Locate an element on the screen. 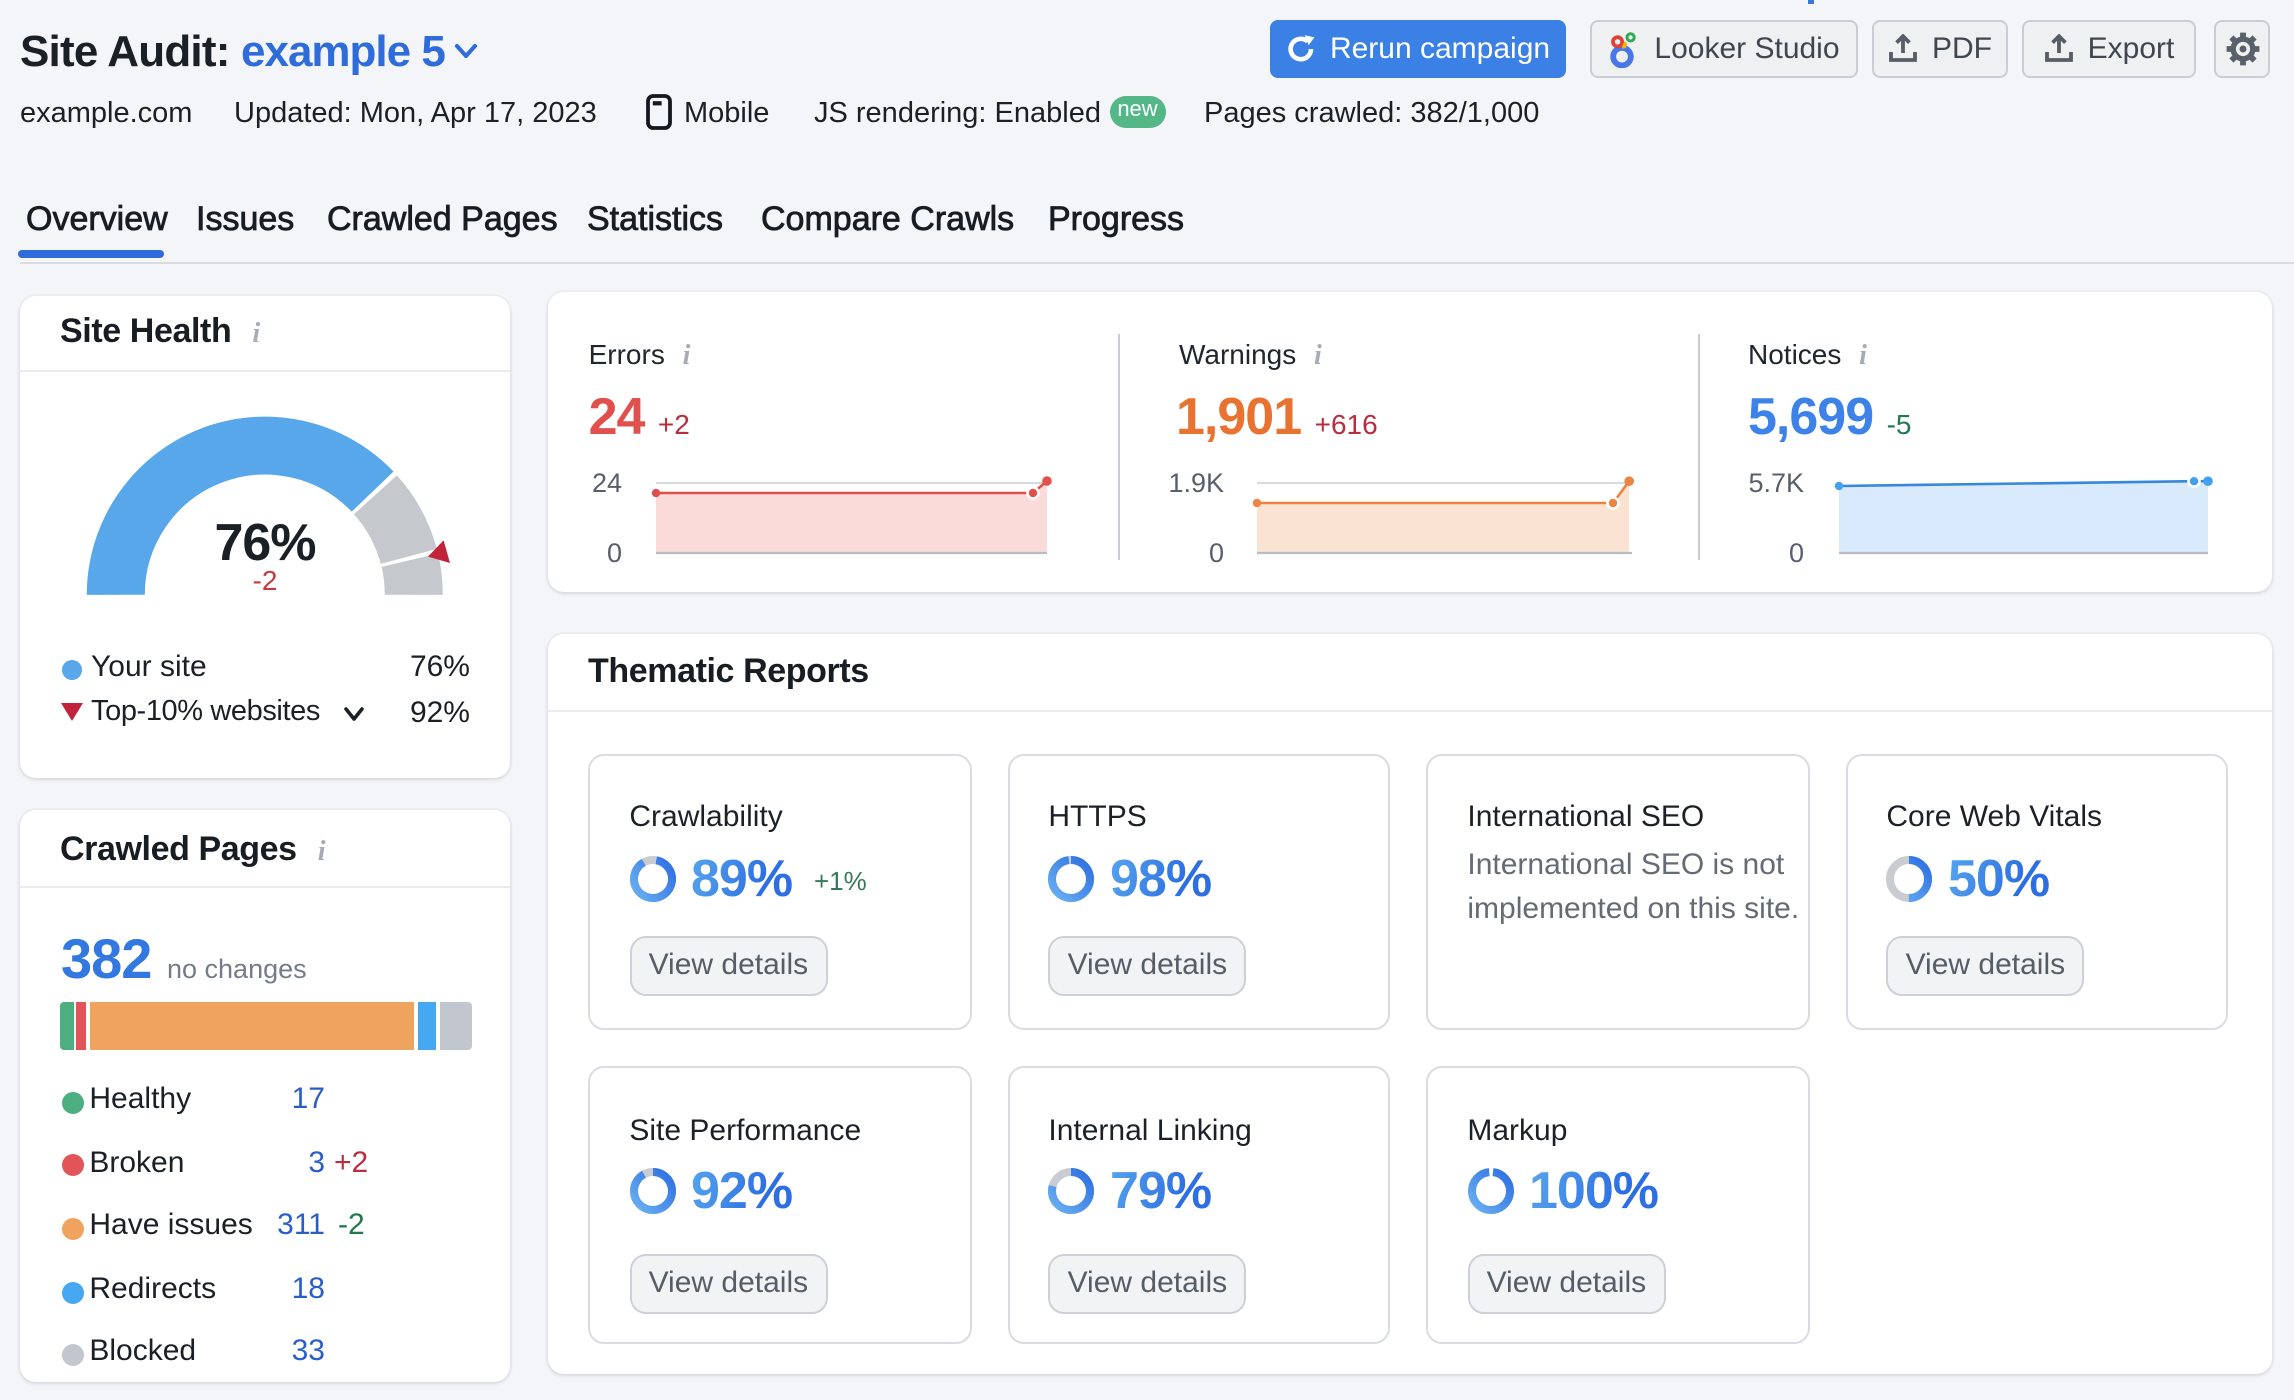 Image resolution: width=2294 pixels, height=1400 pixels. svg-text: 24 is located at coordinates (607, 483).